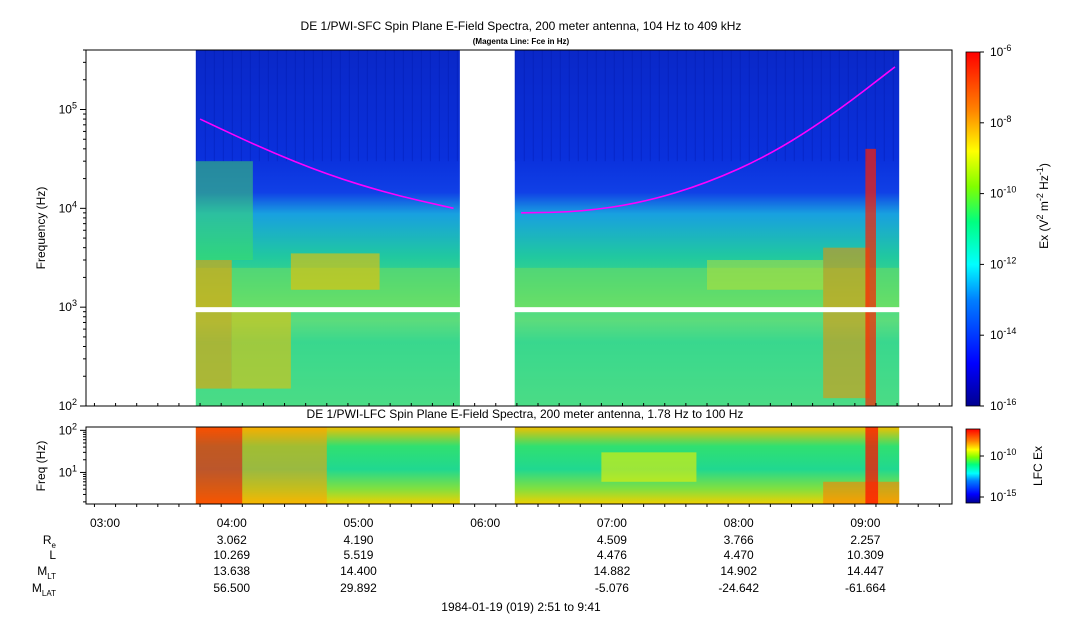 The width and height of the screenshot is (1083, 620). I want to click on ephemeris-value: 14.882, so click(612, 571).